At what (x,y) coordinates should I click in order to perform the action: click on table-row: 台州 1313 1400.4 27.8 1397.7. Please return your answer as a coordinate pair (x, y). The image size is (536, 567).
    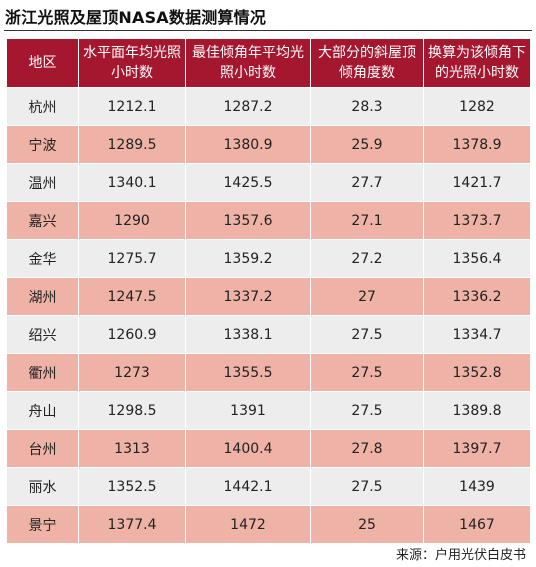
    Looking at the image, I should click on (268, 448).